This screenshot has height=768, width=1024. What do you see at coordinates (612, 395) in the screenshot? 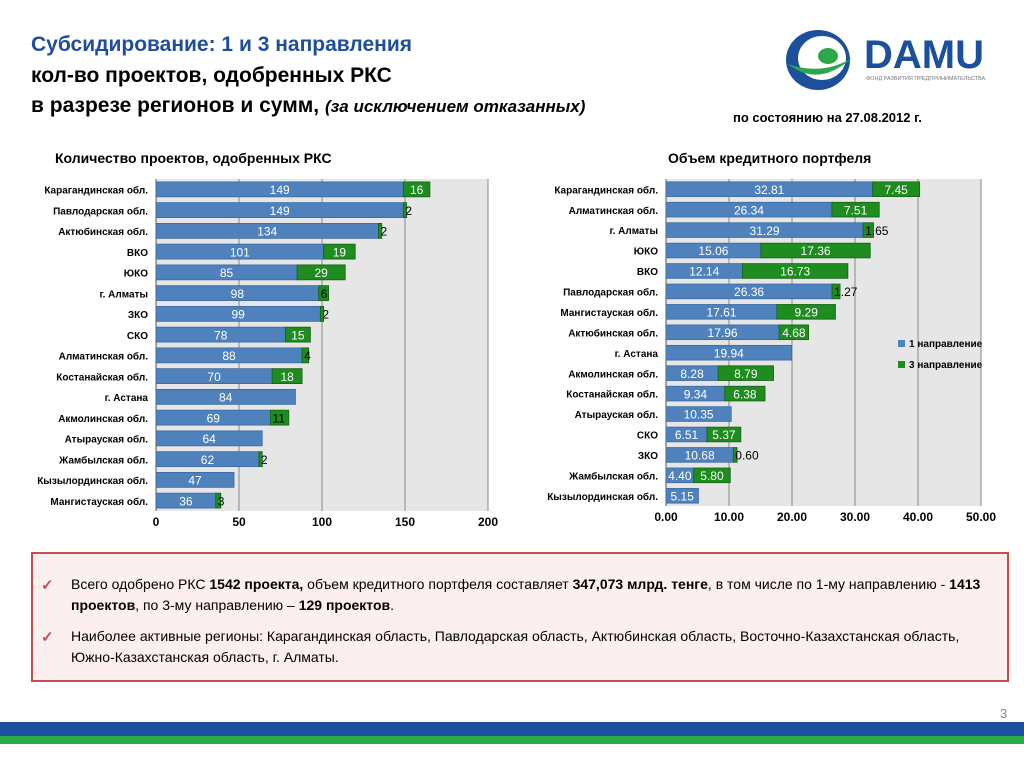
I see `category-label: Костанайская обл.` at bounding box center [612, 395].